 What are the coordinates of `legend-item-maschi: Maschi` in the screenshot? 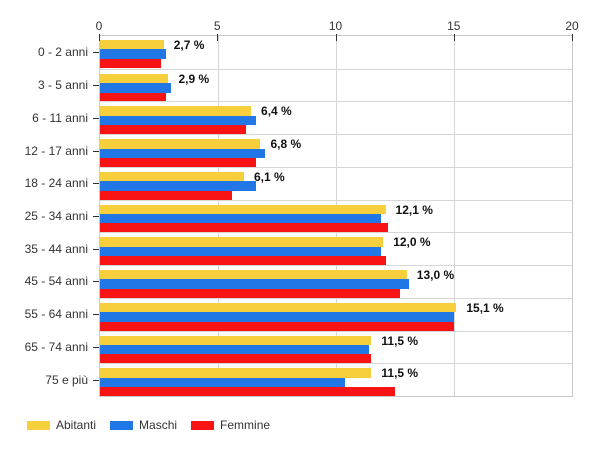 It's located at (143, 425).